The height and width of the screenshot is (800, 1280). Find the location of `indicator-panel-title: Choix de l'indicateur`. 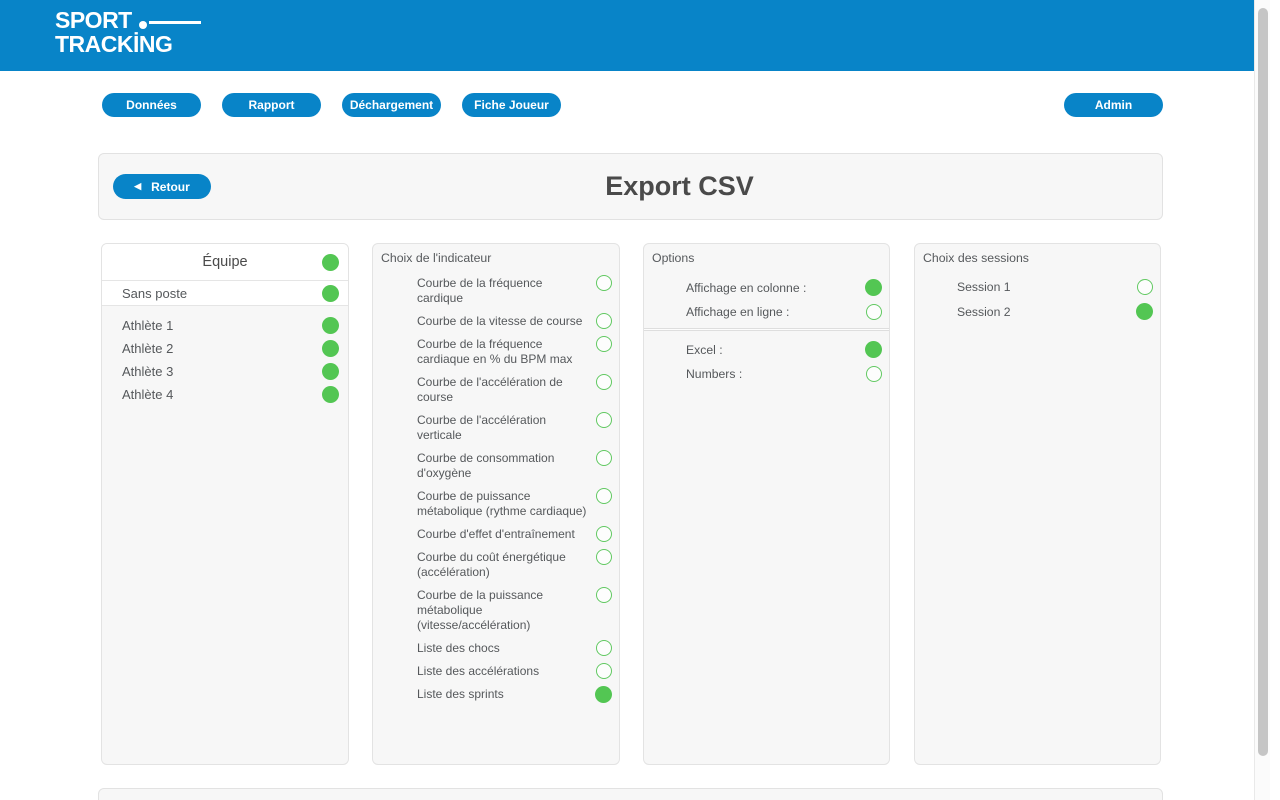

indicator-panel-title: Choix de l'indicateur is located at coordinates (436, 258).